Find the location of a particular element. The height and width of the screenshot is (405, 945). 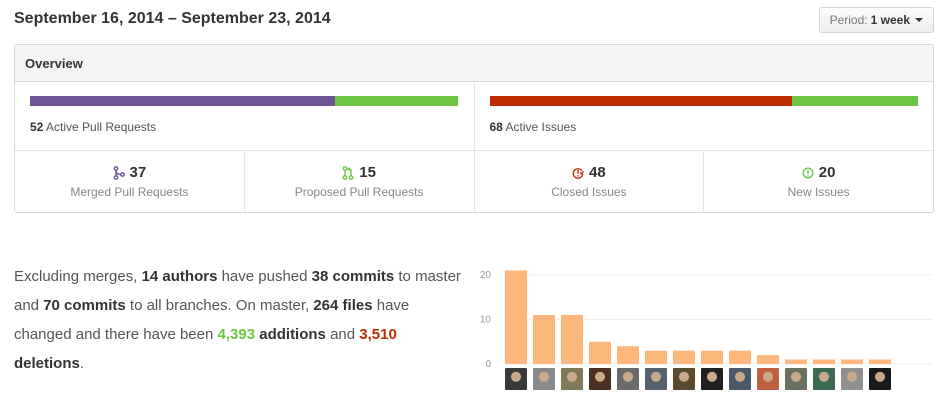

y-tick-label: 0 is located at coordinates (488, 364).